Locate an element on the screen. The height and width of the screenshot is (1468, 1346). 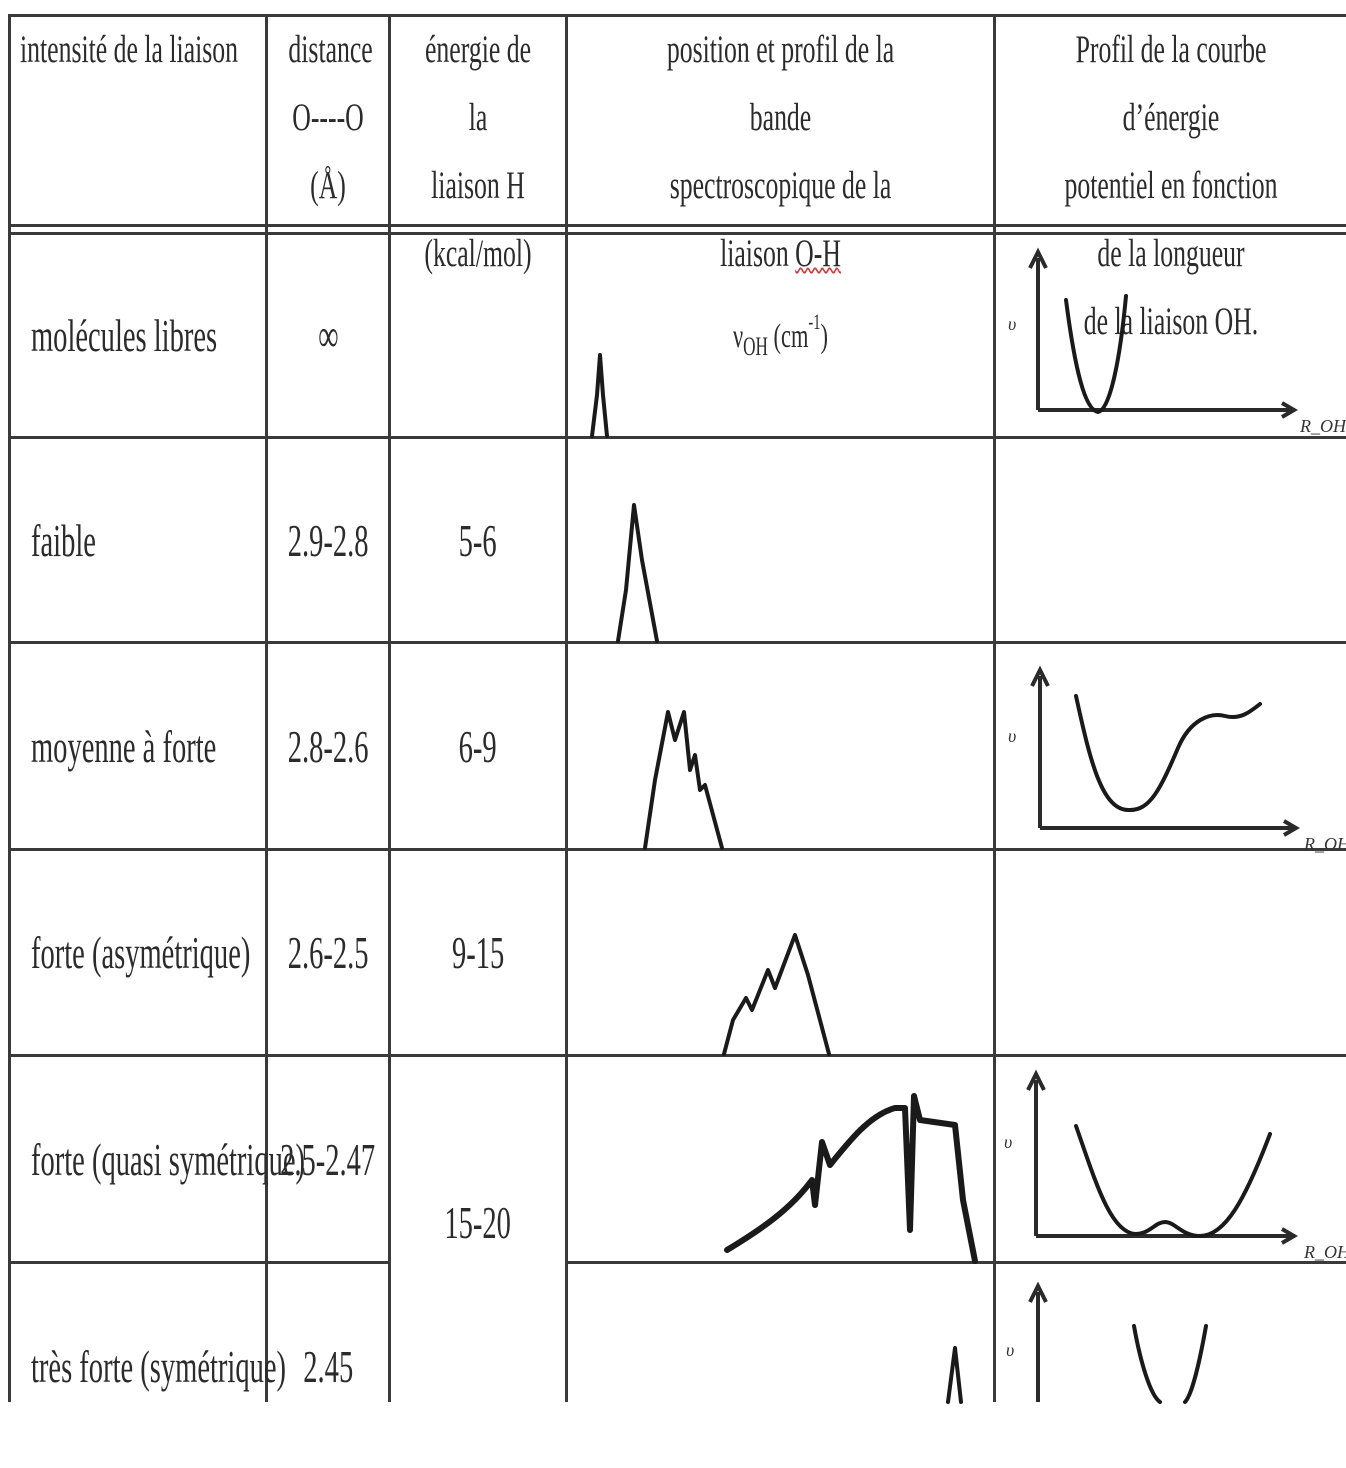
band-profile-medium is located at coordinates (683, 780).